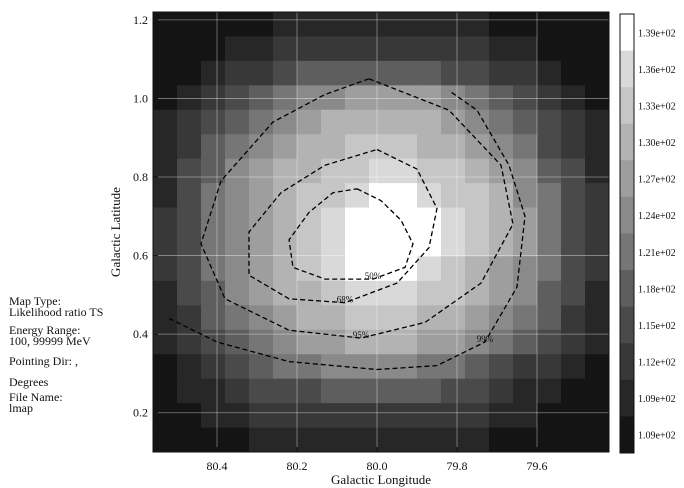 The width and height of the screenshot is (684, 488). Describe the element at coordinates (657, 326) in the screenshot. I see `colorbar-label: 1.15e+02` at that location.